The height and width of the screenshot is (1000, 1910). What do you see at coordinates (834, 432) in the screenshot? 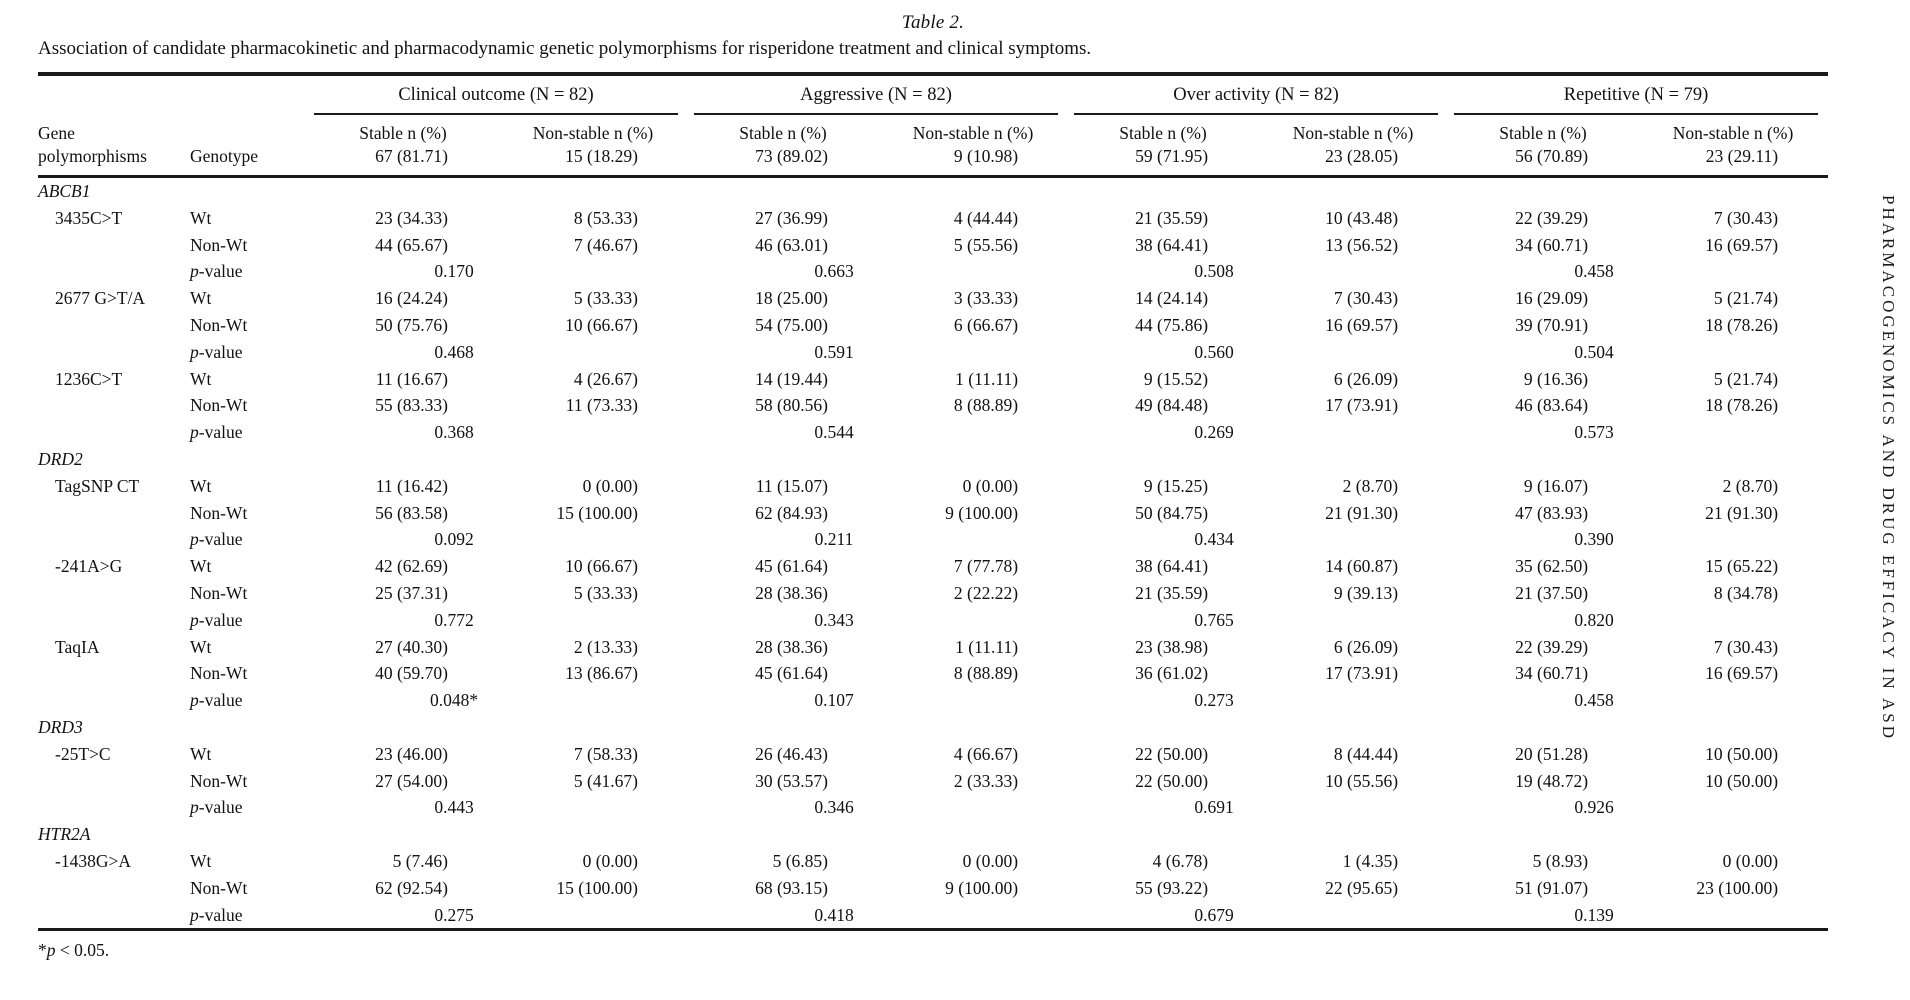
I see `pvalue-value: 0.544` at bounding box center [834, 432].